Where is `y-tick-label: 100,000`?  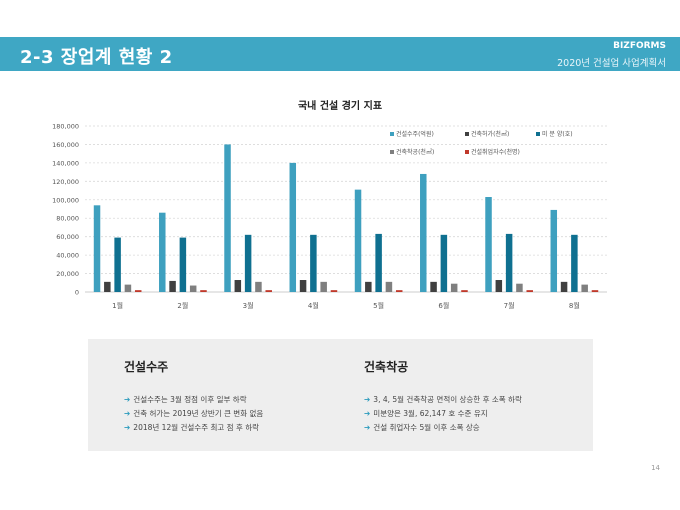
y-tick-label: 100,000 is located at coordinates (65, 200).